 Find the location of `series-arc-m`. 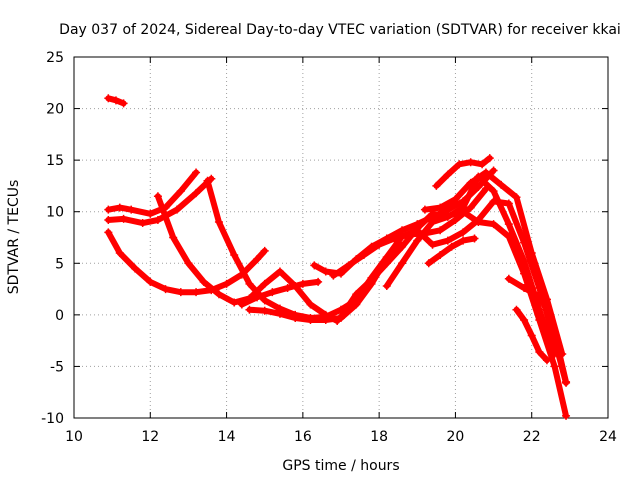

series-arc-m is located at coordinates (451, 251).